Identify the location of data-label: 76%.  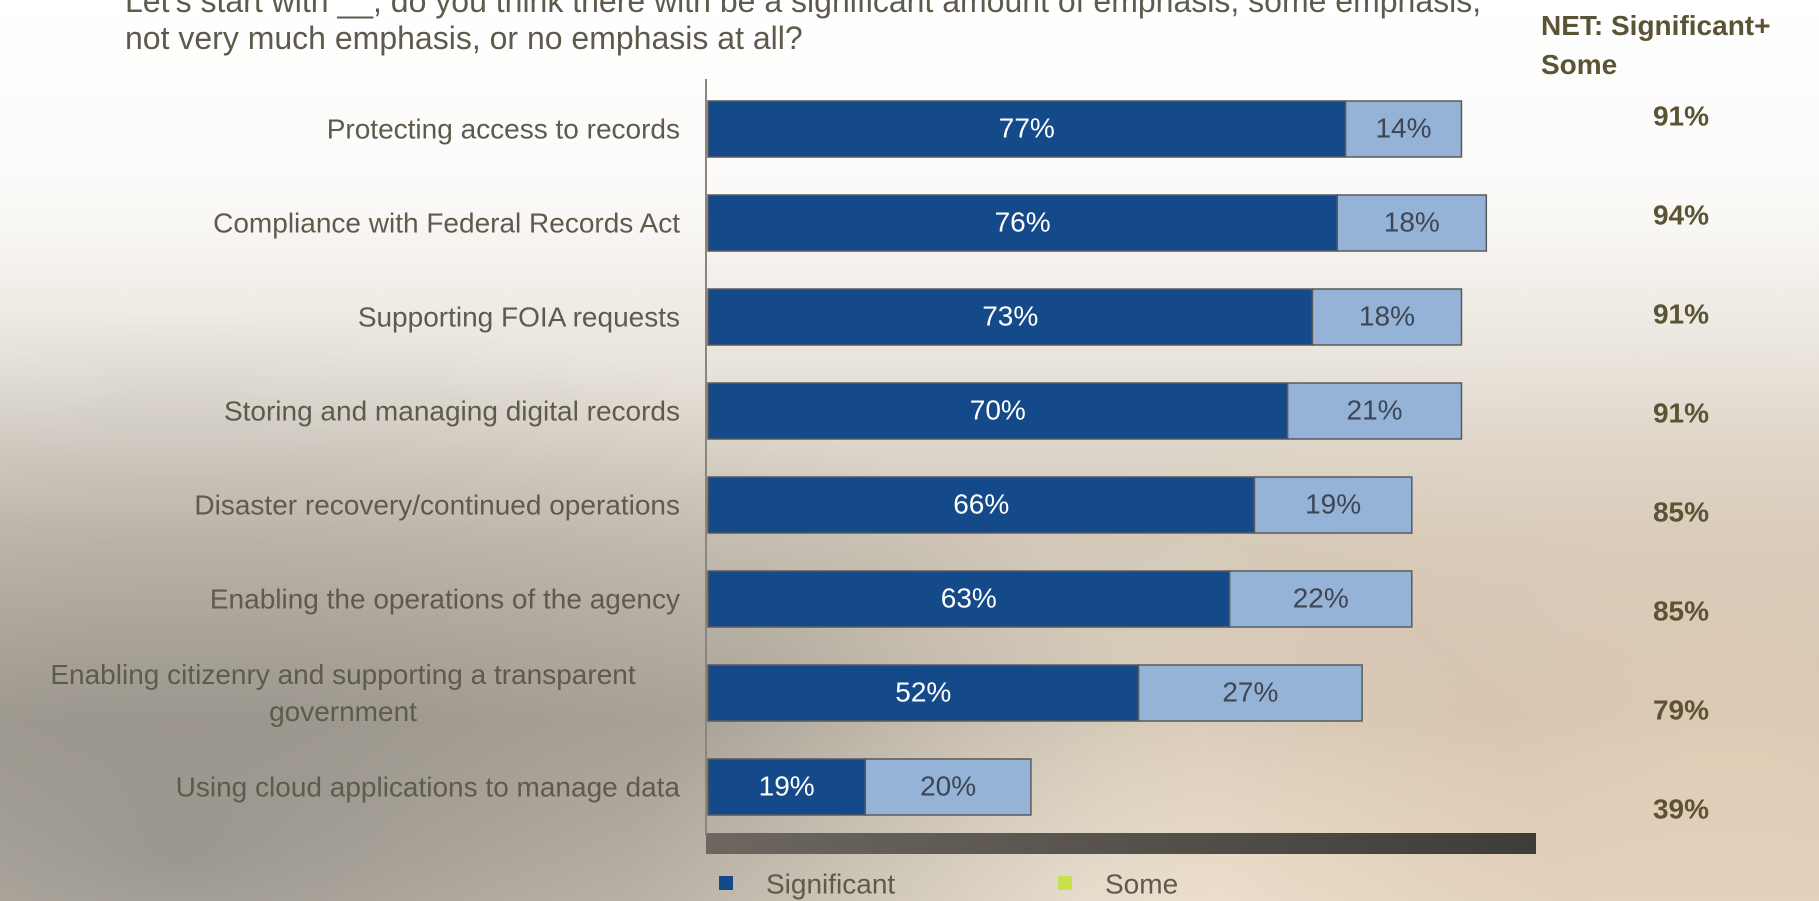
(1023, 221).